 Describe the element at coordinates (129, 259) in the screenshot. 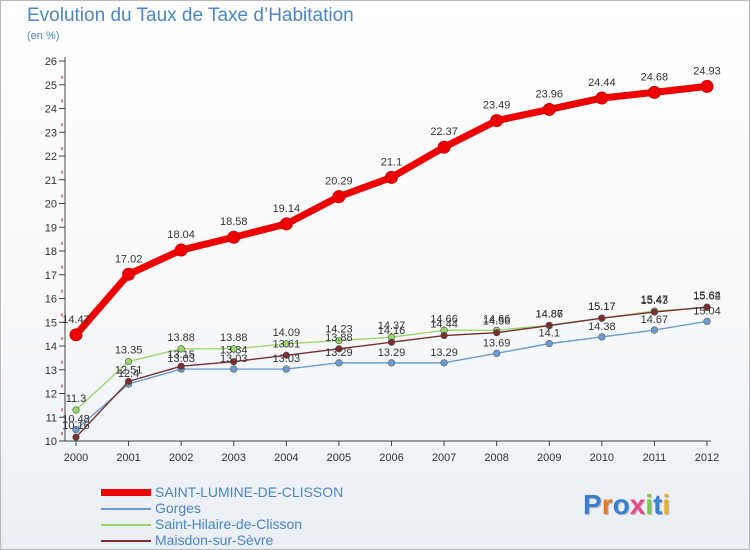

I see `data-label: 17.02` at that location.